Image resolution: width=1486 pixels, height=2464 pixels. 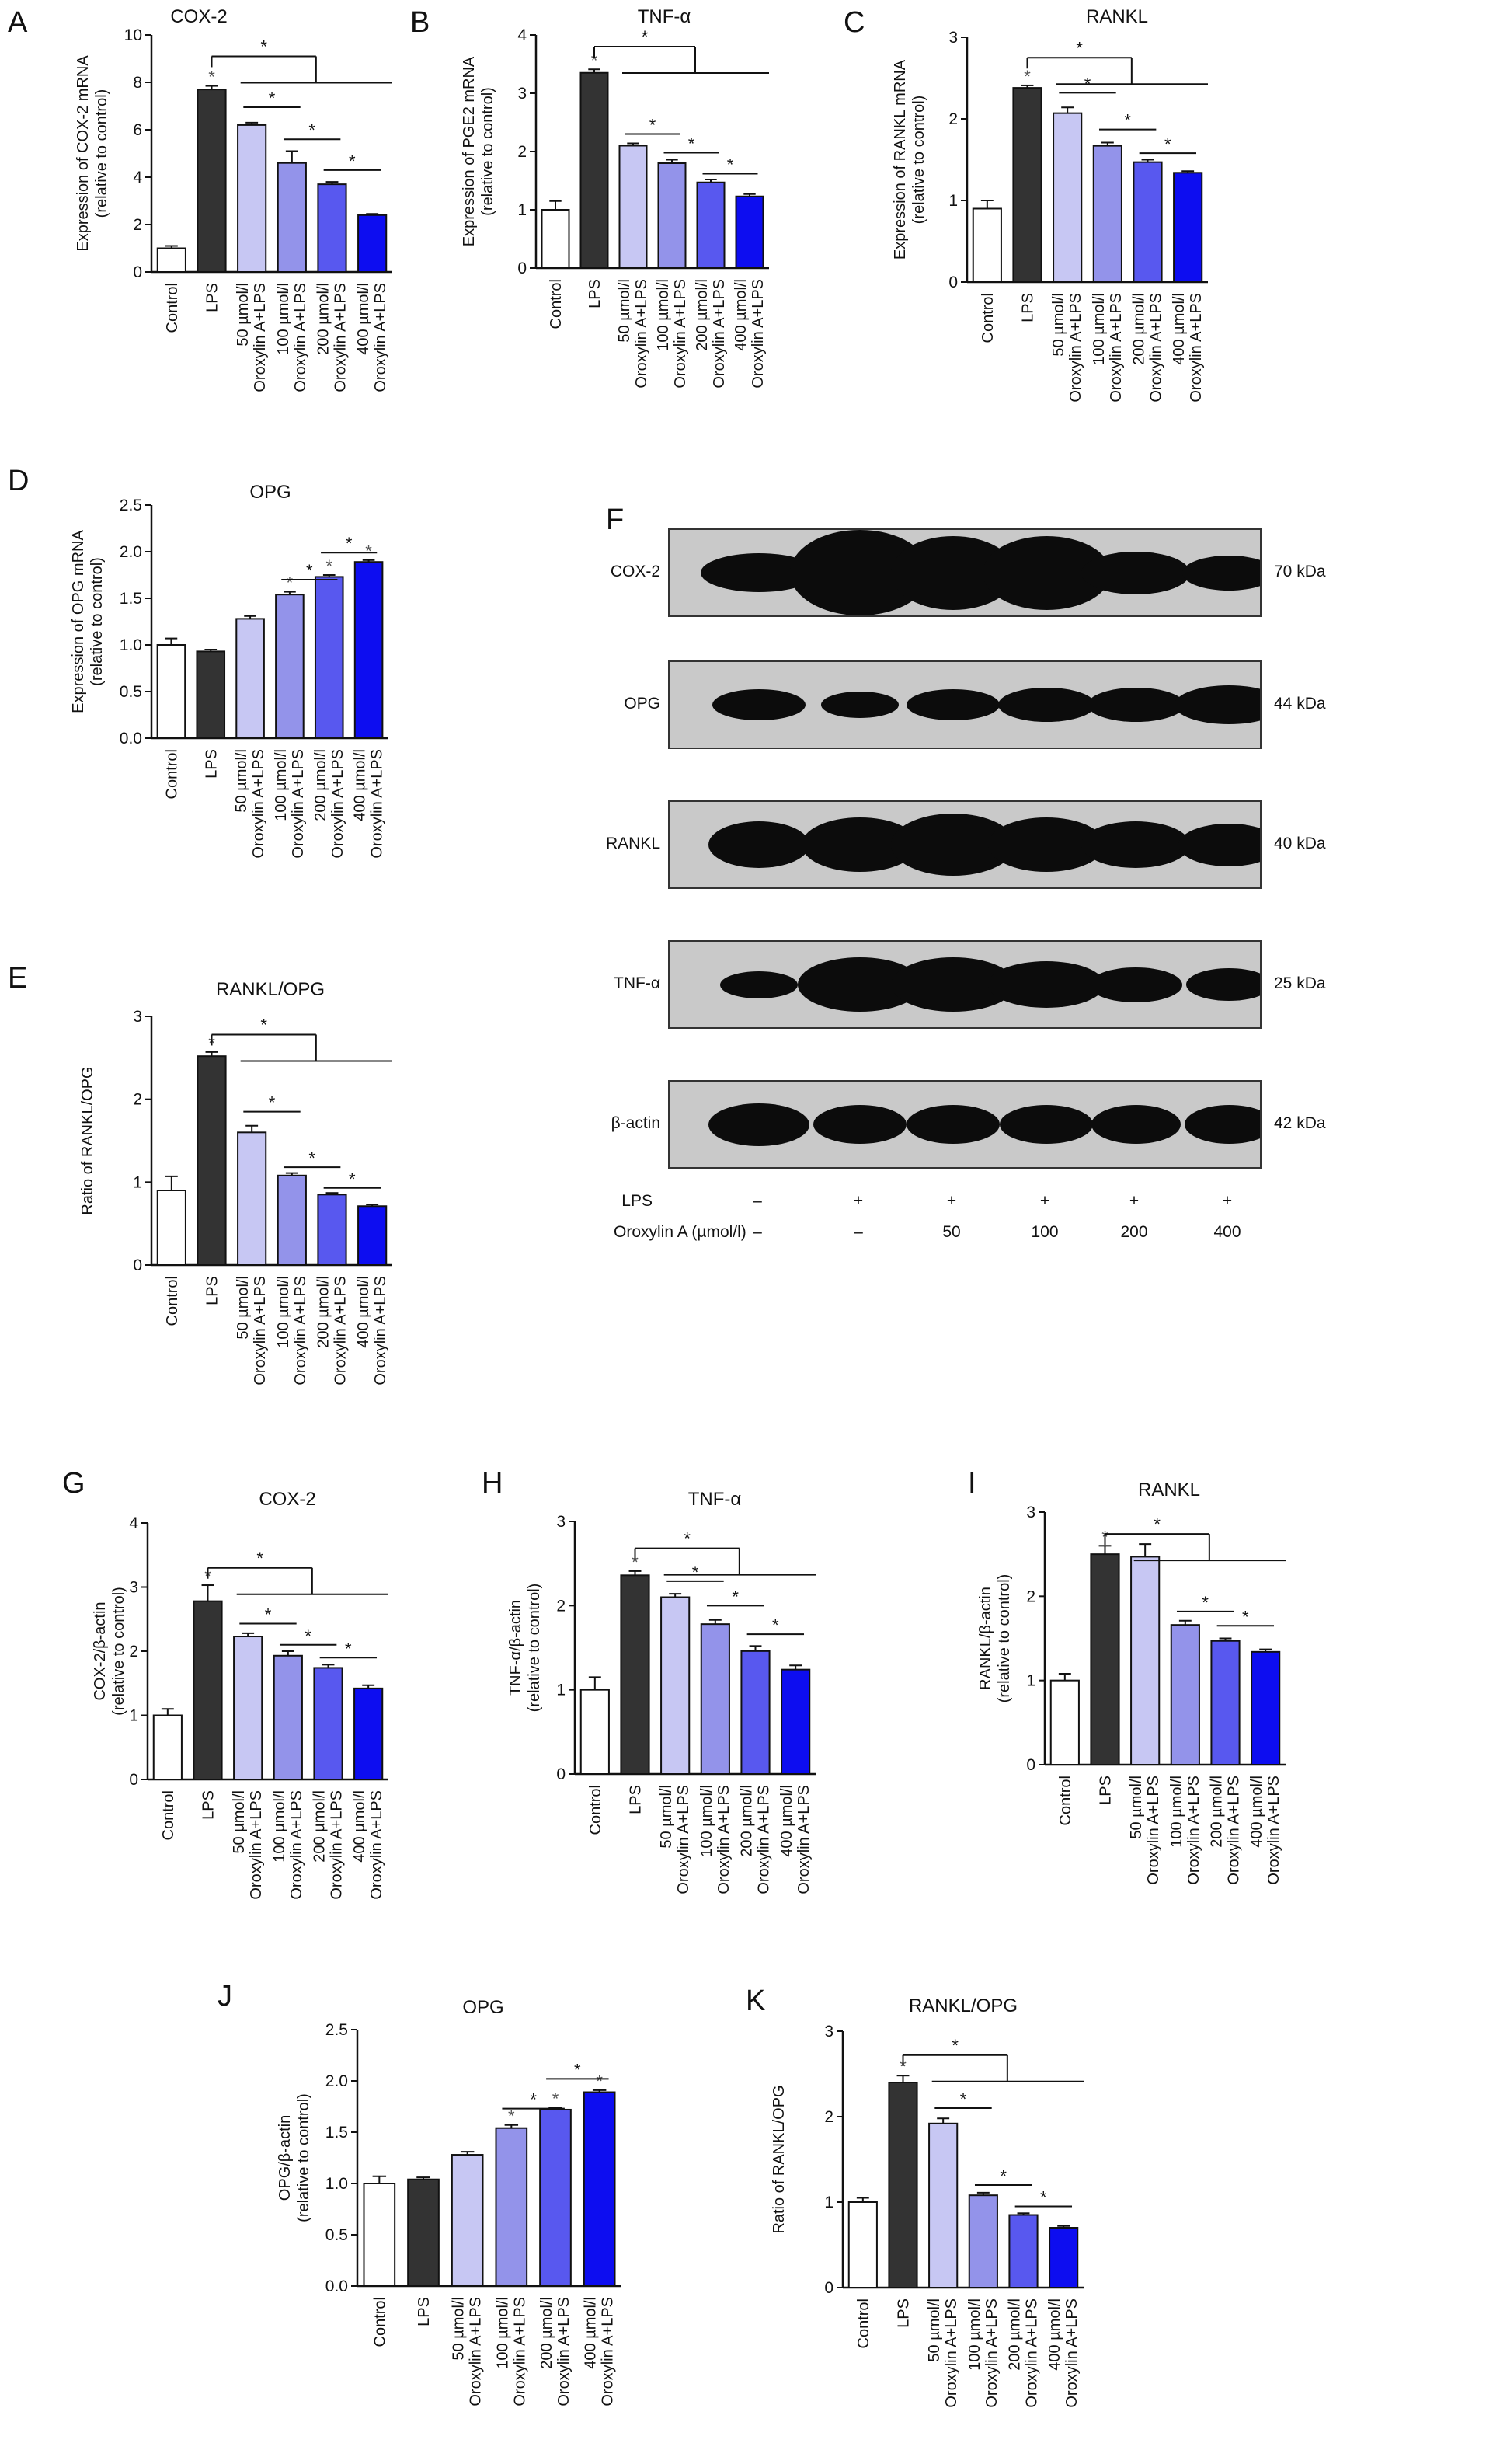 I want to click on category-label: 200 µmol/l Oroxylin A+LPS, so click(x=329, y=804).